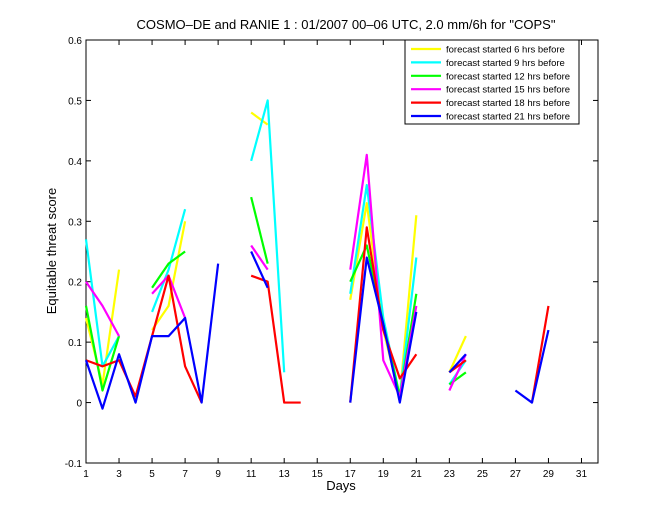 This screenshot has height=520, width=660. What do you see at coordinates (384, 474) in the screenshot?
I see `x-tick-label: 19` at bounding box center [384, 474].